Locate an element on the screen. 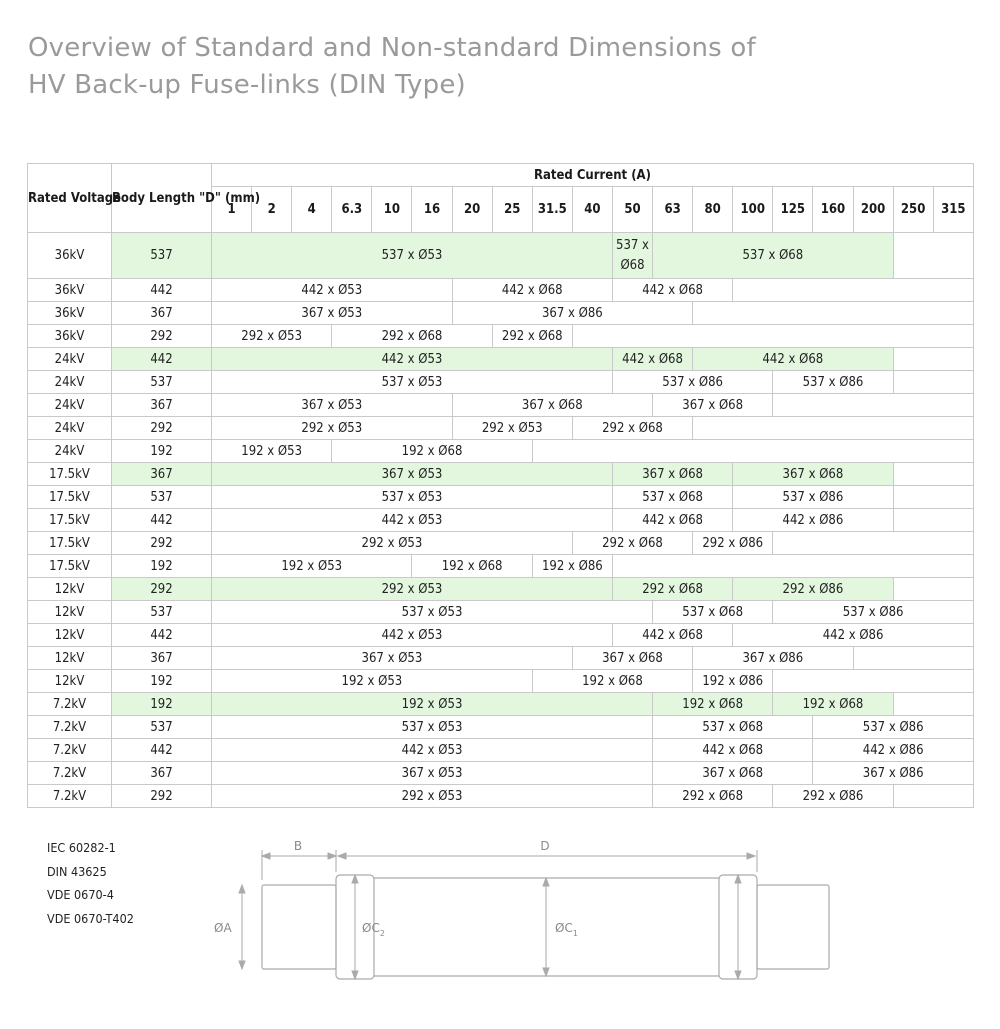  header-current-31-5: 31.5 is located at coordinates (552, 209).